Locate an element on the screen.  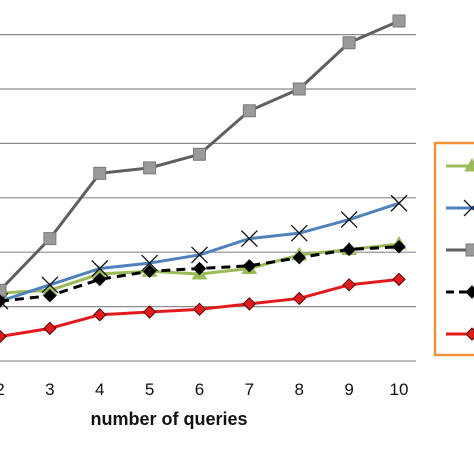
x-tick-labels: 2 3 4 5 6 7 8 9 10 is located at coordinates (204, 389).